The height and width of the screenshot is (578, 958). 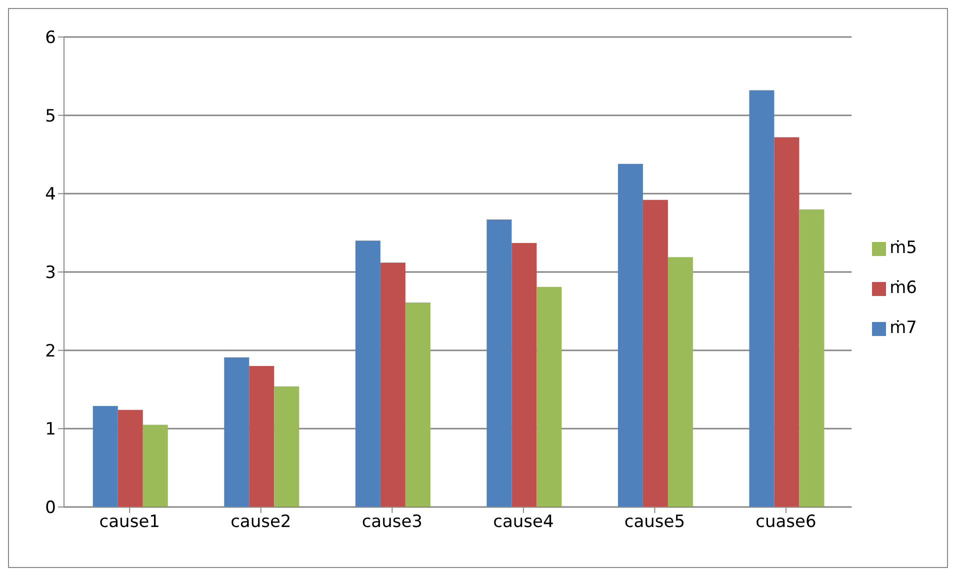 What do you see at coordinates (903, 328) in the screenshot?
I see `legend-label: ṁ7` at bounding box center [903, 328].